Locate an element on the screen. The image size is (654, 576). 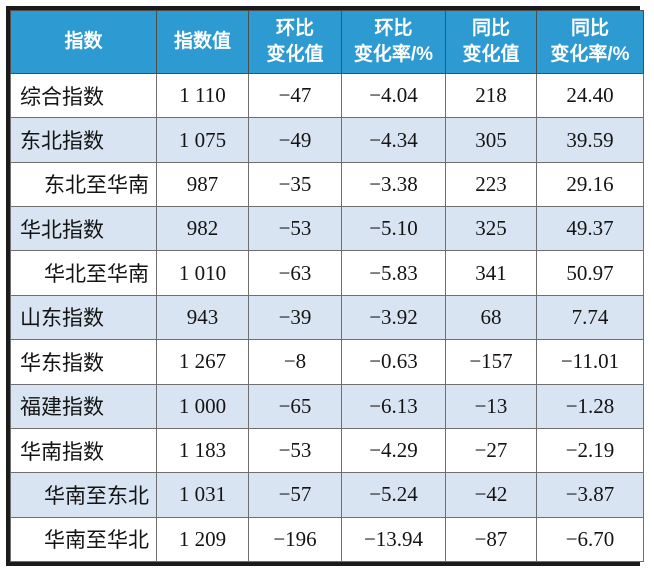
value-cell: −6.13 is located at coordinates (393, 406).